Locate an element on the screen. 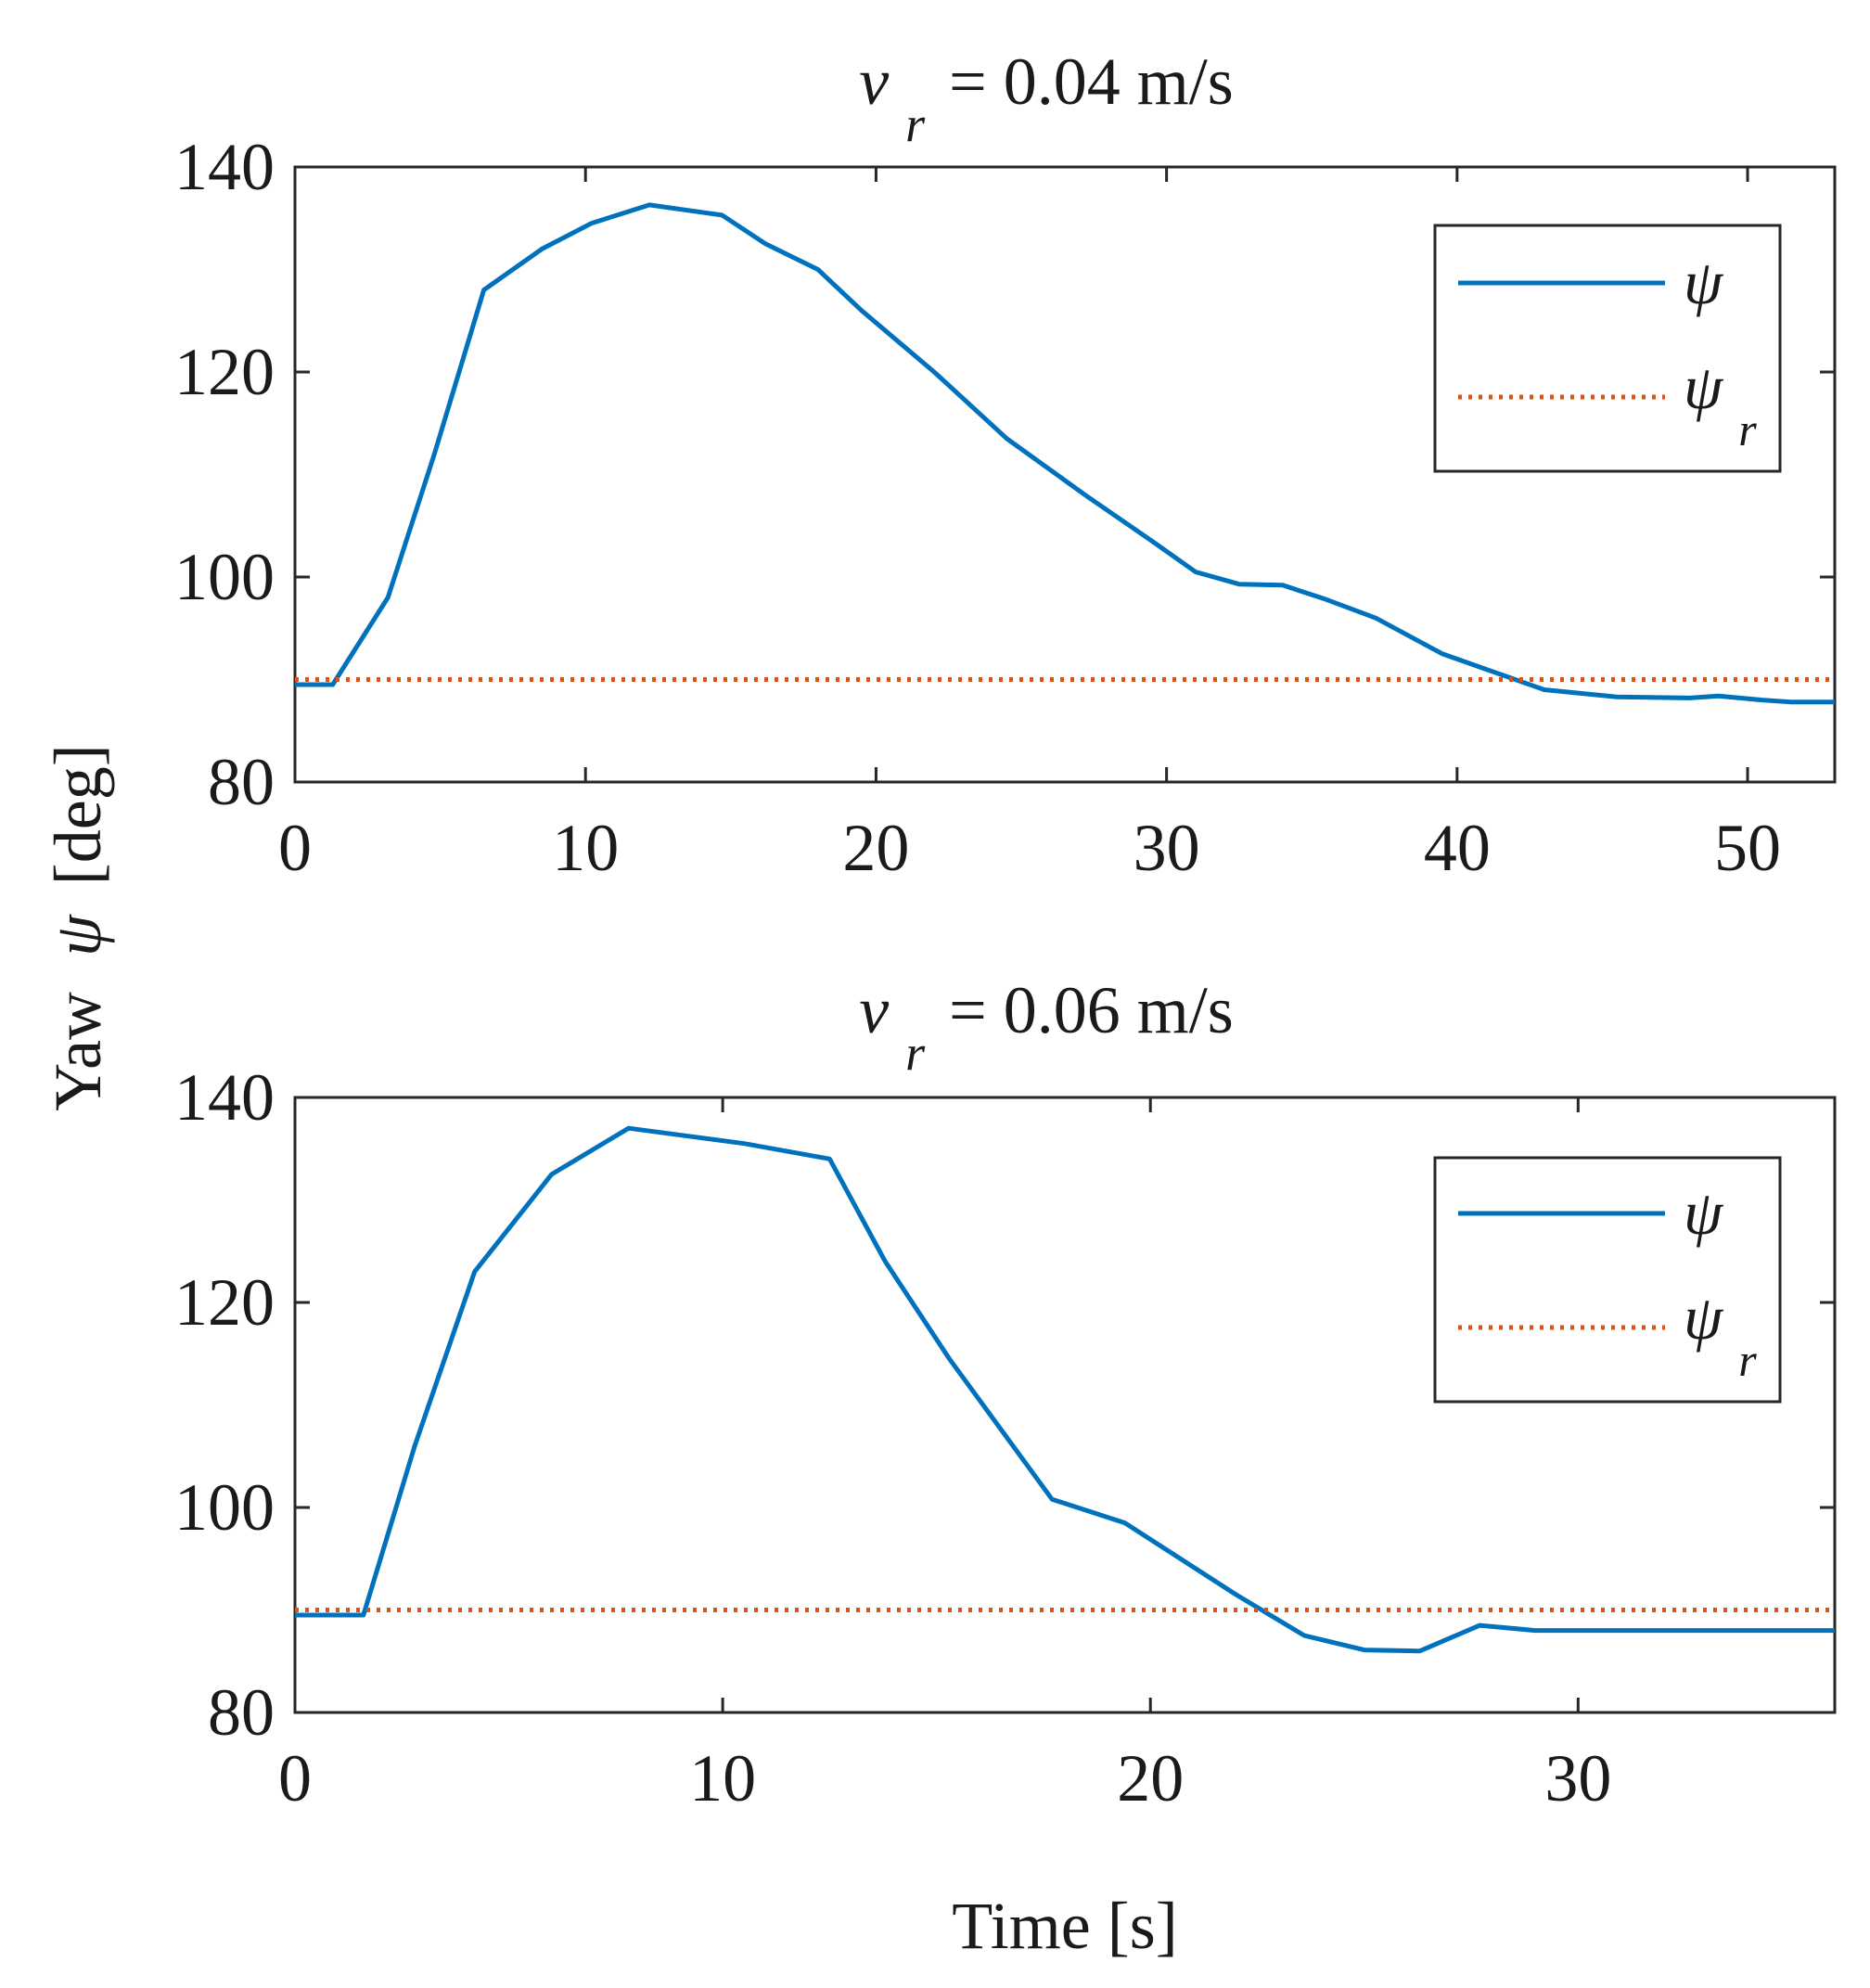  bottom-ytick-labels: 80 100 120 140 is located at coordinates (224, 1405).